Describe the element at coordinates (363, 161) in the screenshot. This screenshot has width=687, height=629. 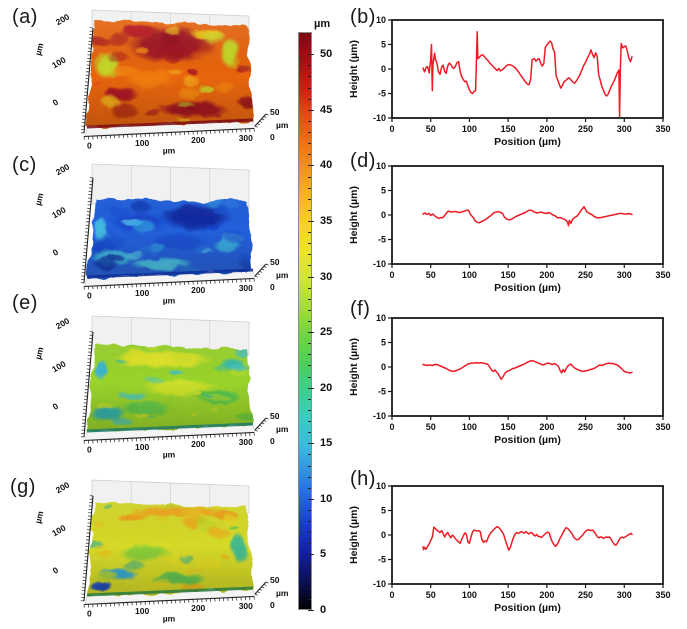
I see `panel-label-d: (d)` at that location.